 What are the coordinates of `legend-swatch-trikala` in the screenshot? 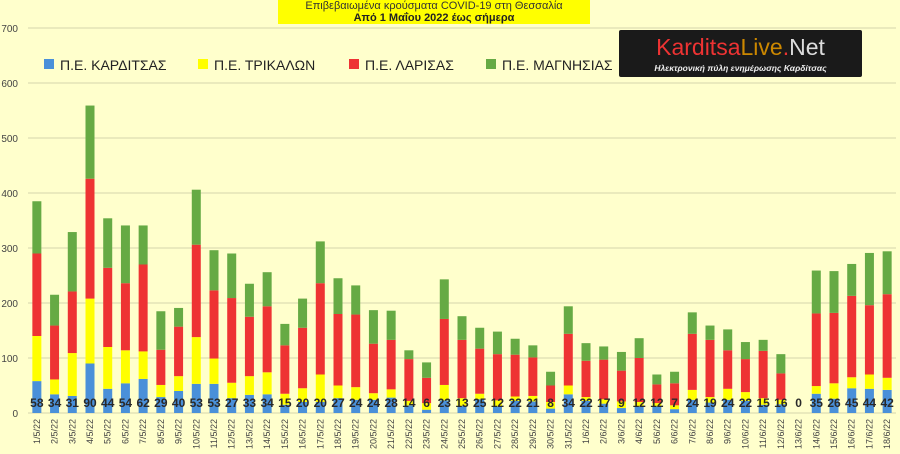 It's located at (203, 64).